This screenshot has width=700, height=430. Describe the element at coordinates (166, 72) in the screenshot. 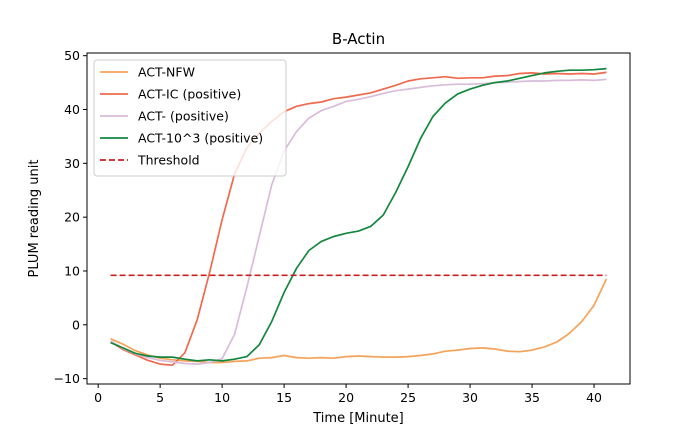

I see `legend-label-1: ACT-NFW` at that location.